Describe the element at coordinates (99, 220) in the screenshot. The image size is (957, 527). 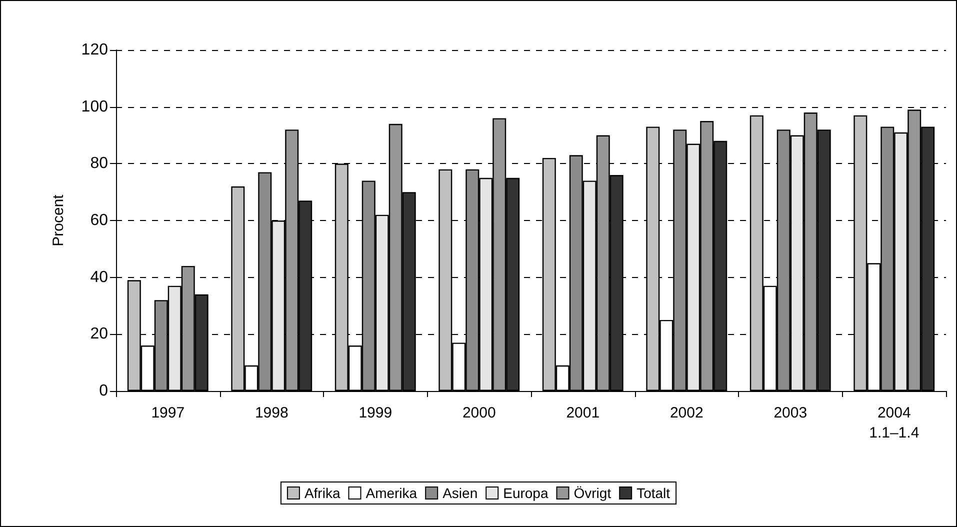
I see `y-tick-label: 60` at that location.